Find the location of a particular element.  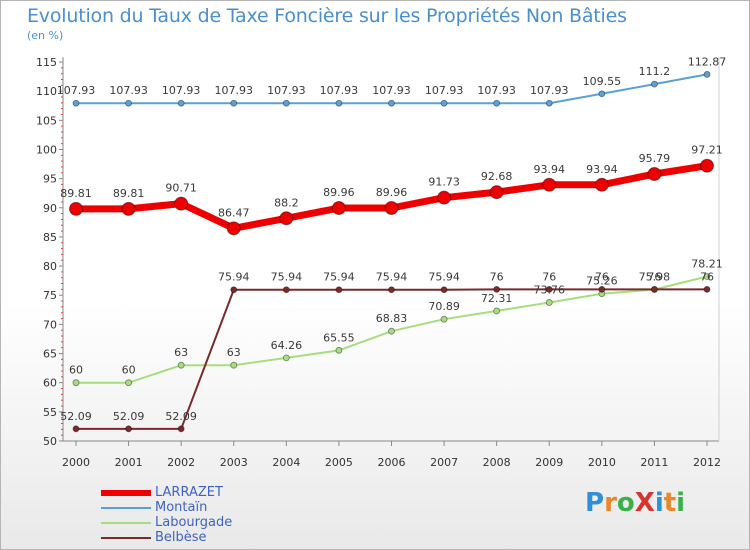

y-tick-label: 100 is located at coordinates (46, 149).